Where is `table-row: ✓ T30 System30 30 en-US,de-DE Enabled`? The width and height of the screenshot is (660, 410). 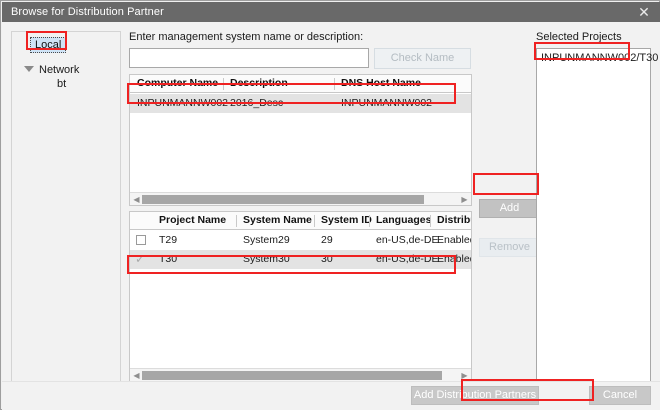
table-row: ✓ T30 System30 30 en-US,de-DE Enabled is located at coordinates (300, 259).